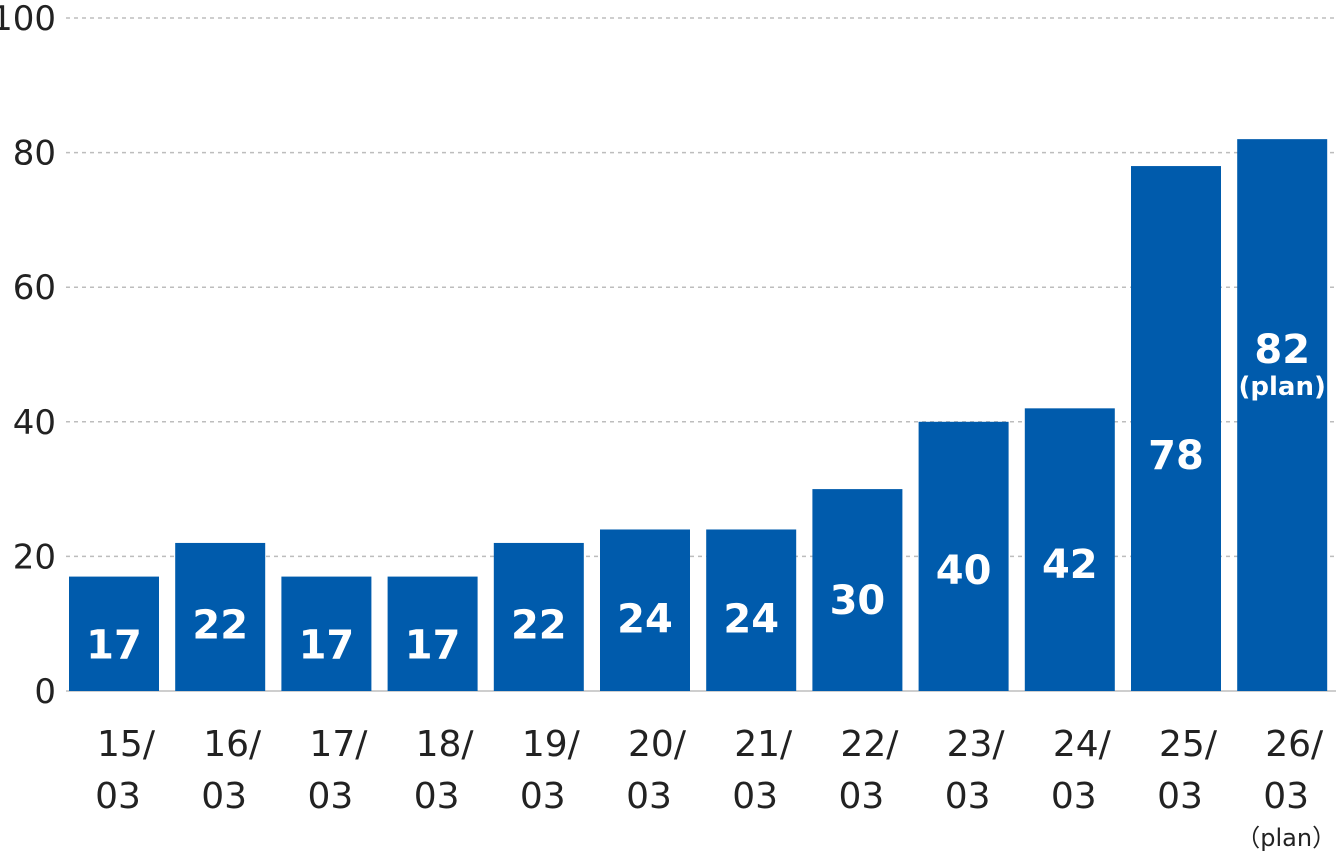  Describe the element at coordinates (232, 744) in the screenshot. I see `x-tick-label-year: 16/` at that location.